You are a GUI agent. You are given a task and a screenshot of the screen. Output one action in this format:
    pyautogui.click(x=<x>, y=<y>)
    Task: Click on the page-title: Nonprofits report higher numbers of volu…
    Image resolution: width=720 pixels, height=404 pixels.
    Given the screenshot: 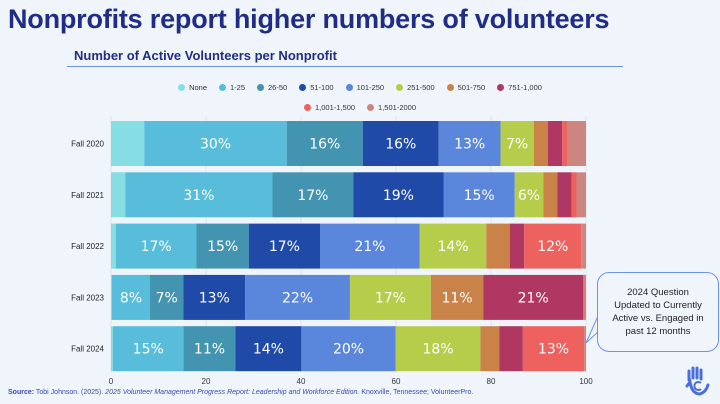 What is the action you would take?
    pyautogui.click(x=309, y=19)
    